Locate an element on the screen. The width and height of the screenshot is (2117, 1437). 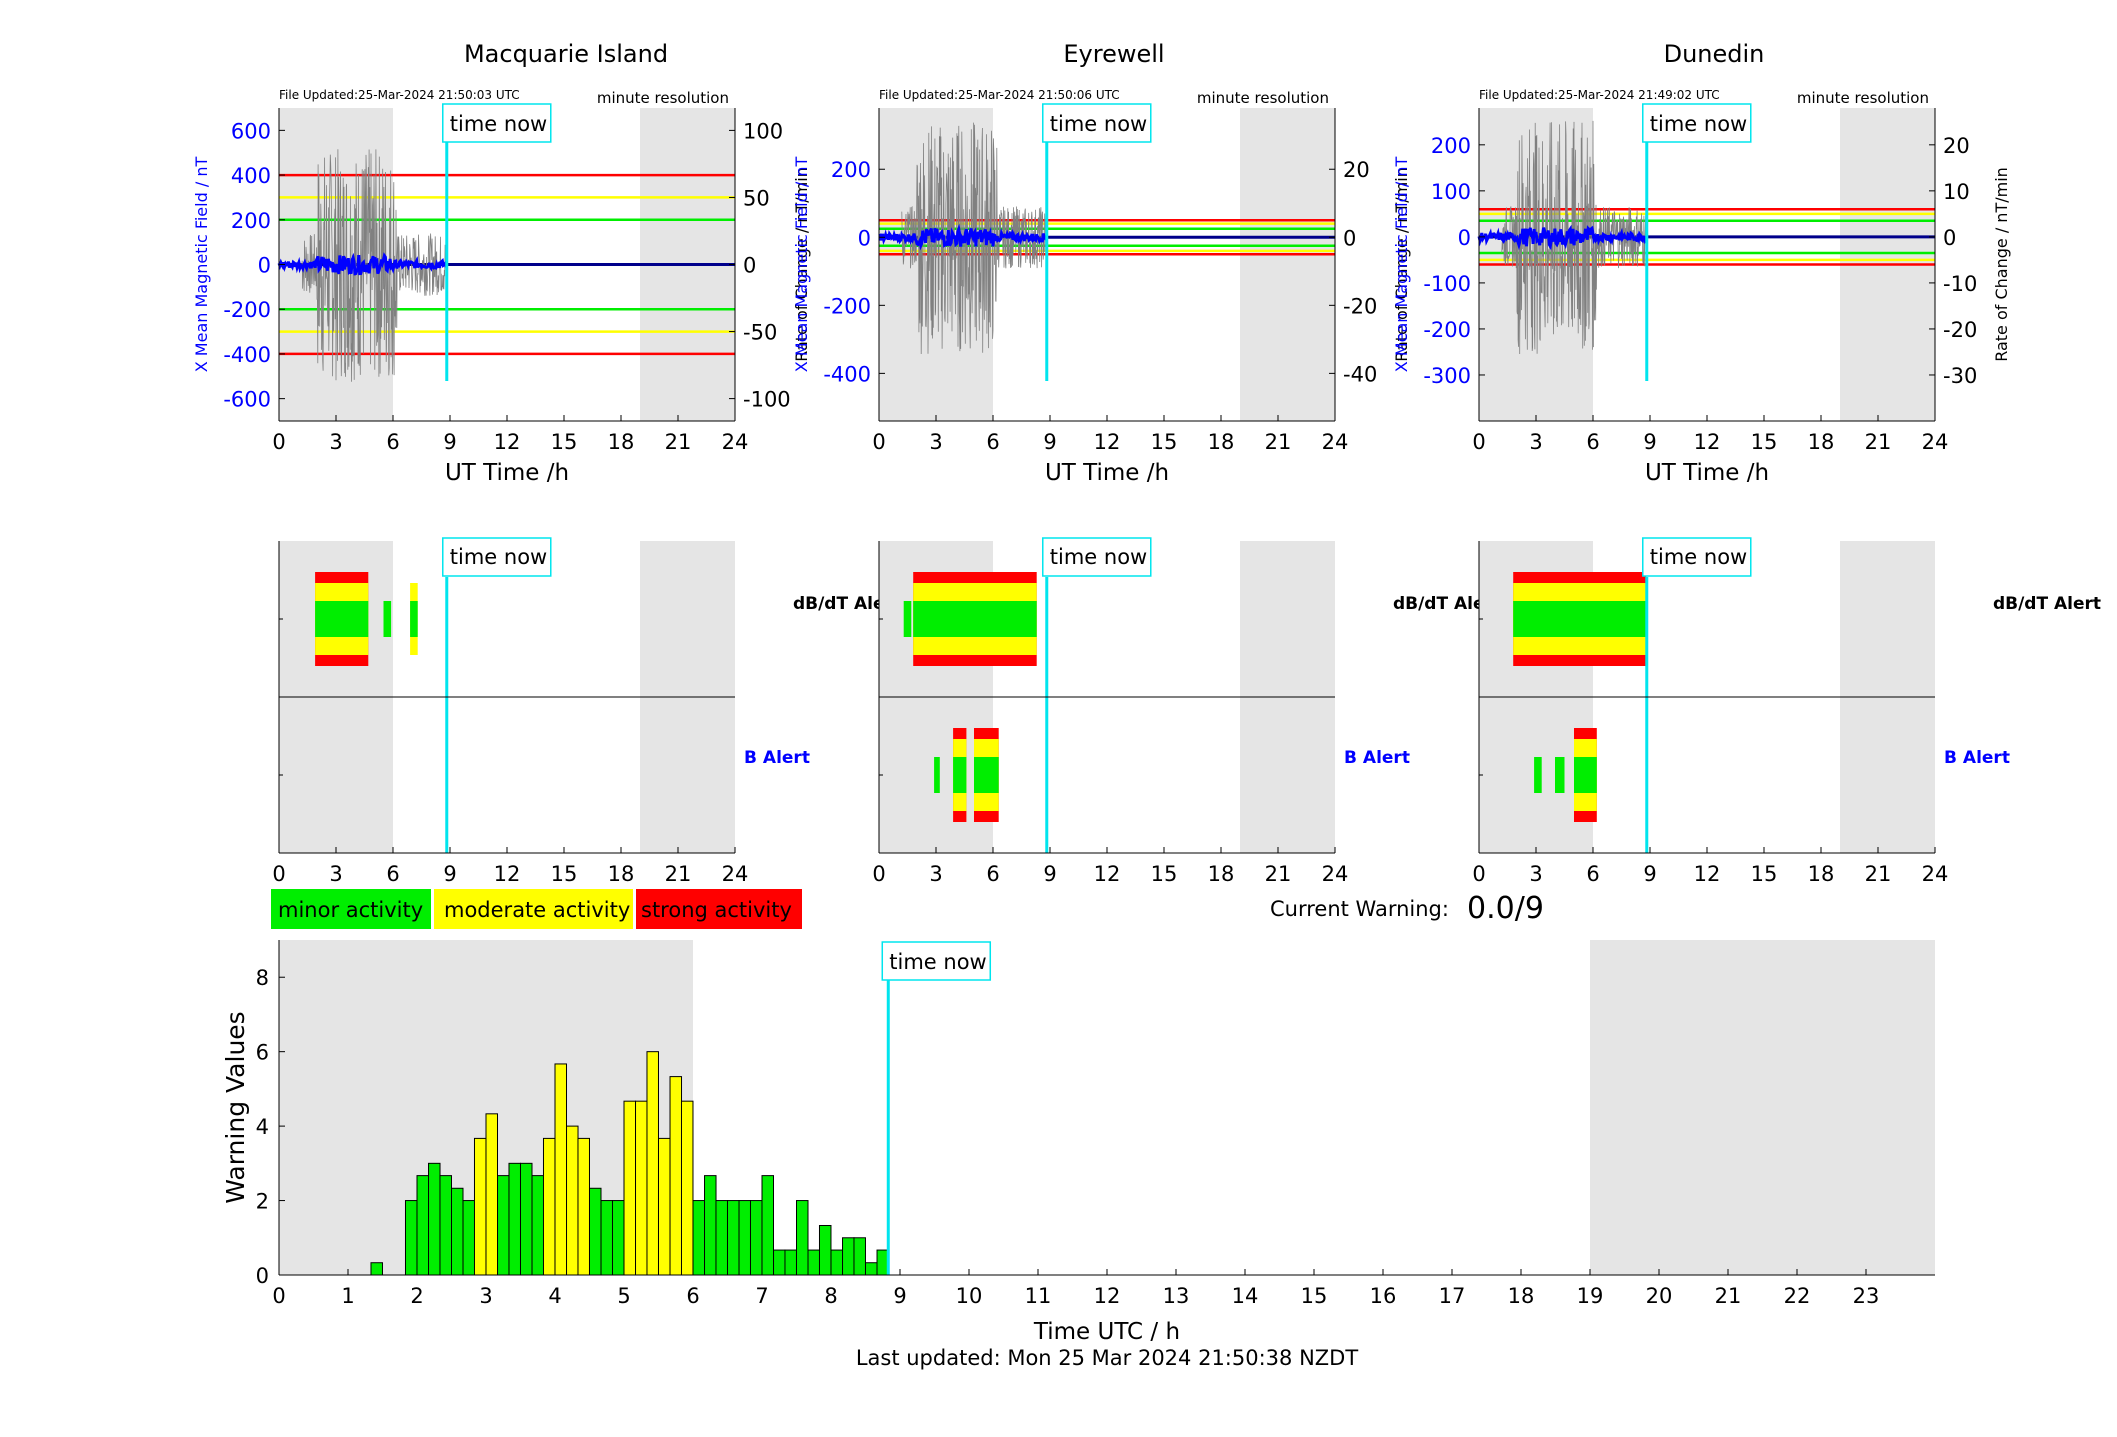
y-left-tick-label: -400 is located at coordinates (847, 374).